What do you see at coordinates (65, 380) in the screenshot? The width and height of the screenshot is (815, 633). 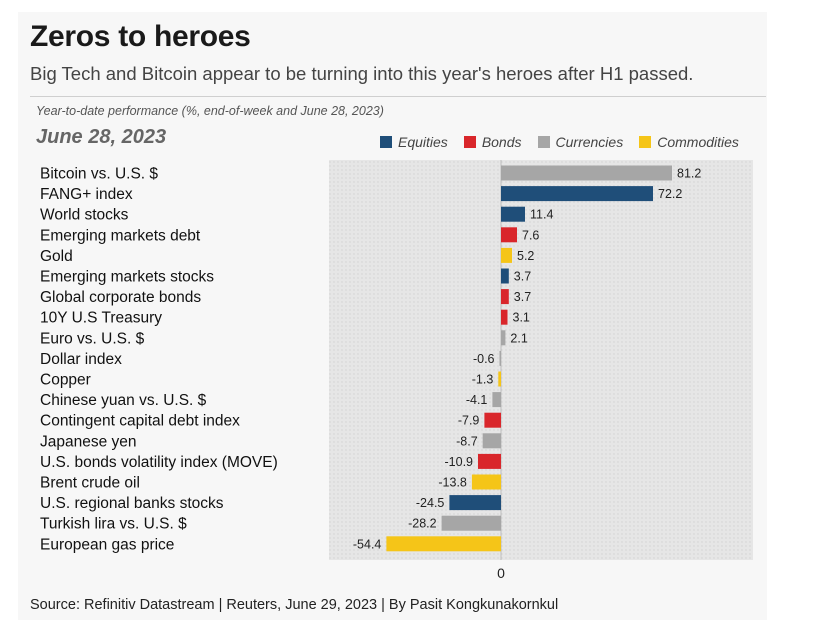 I see `category-label: Copper` at bounding box center [65, 380].